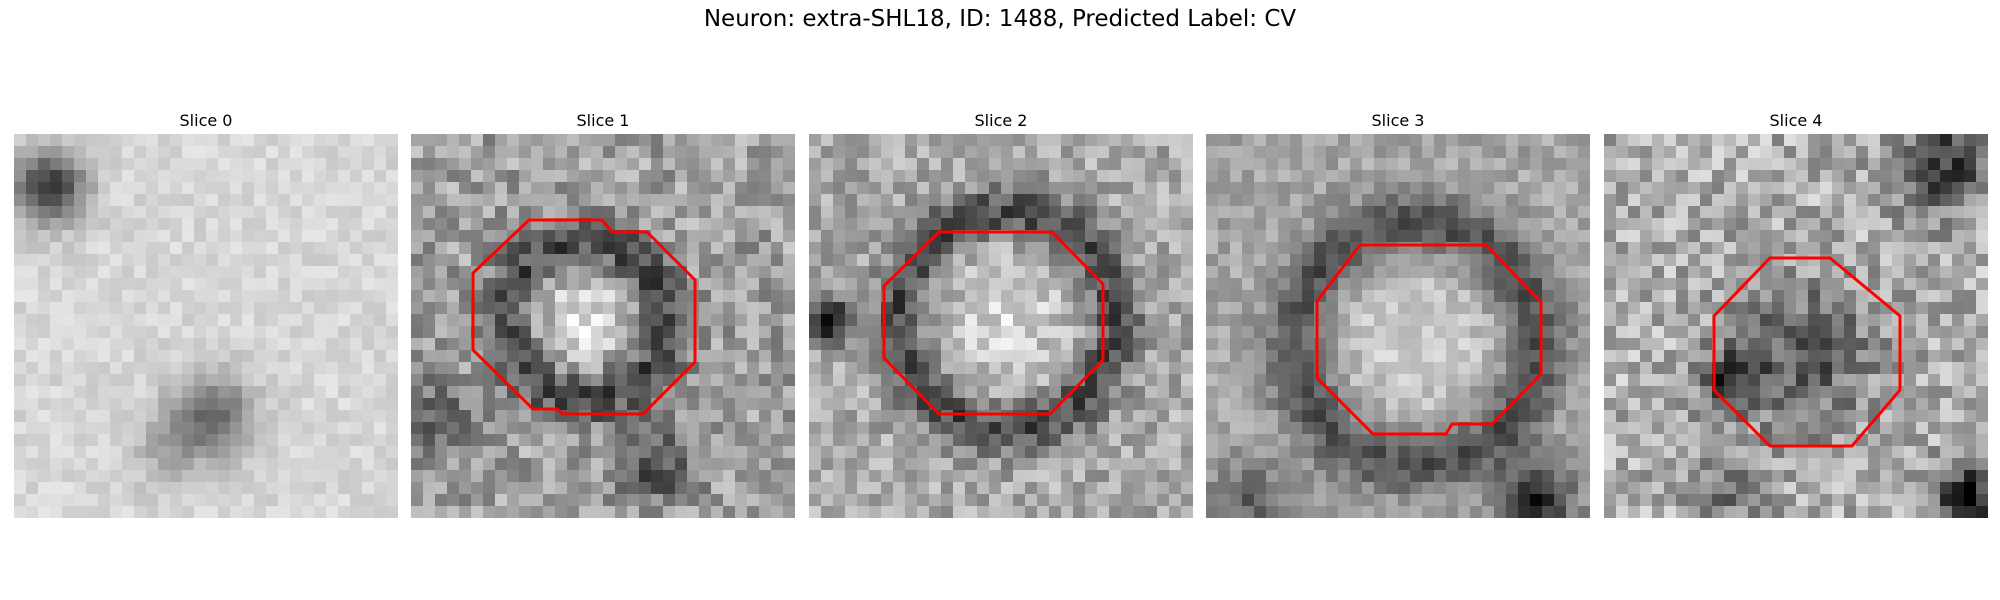 Image resolution: width=2000 pixels, height=600 pixels. What do you see at coordinates (1398, 120) in the screenshot?
I see `slice-title: Slice 3` at bounding box center [1398, 120].